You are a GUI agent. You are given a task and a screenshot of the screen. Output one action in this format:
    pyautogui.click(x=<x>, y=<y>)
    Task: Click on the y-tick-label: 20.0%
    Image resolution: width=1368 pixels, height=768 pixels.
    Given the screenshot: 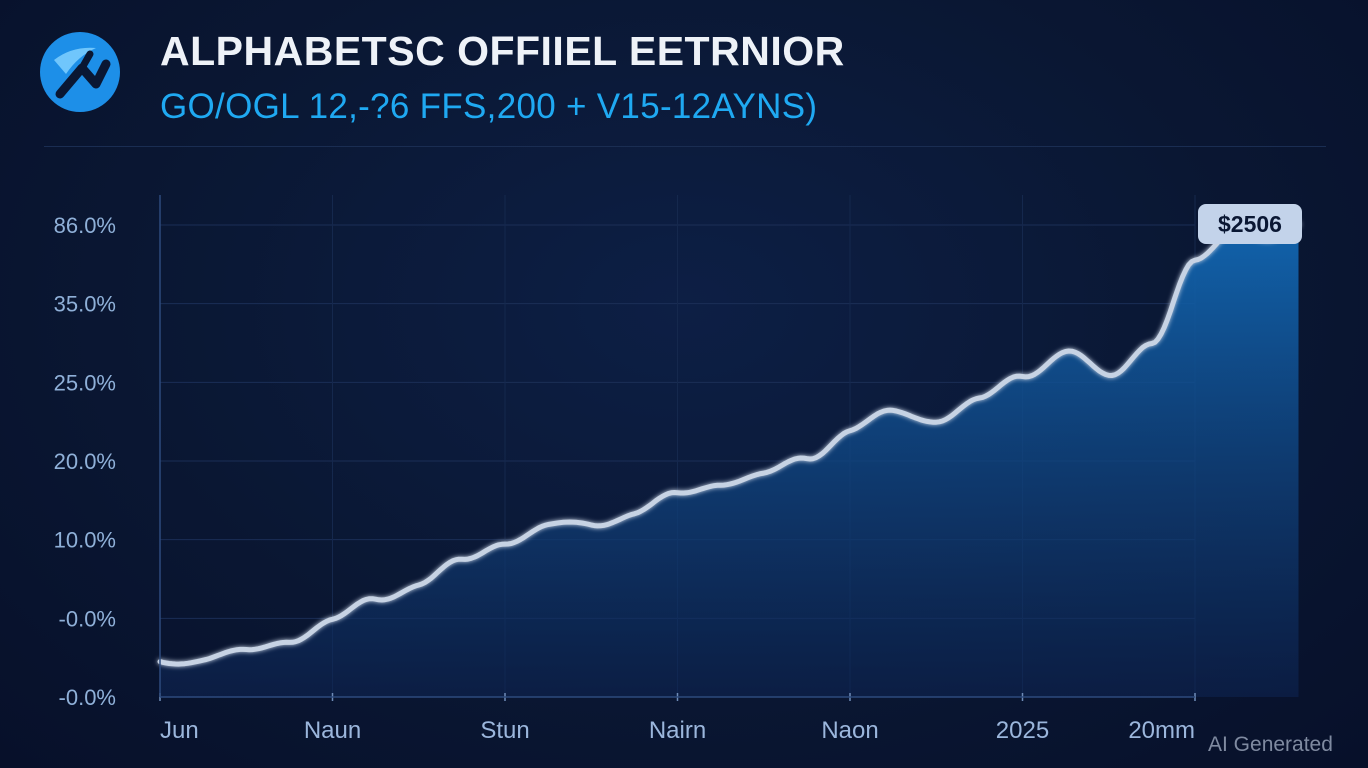 What is the action you would take?
    pyautogui.click(x=85, y=461)
    